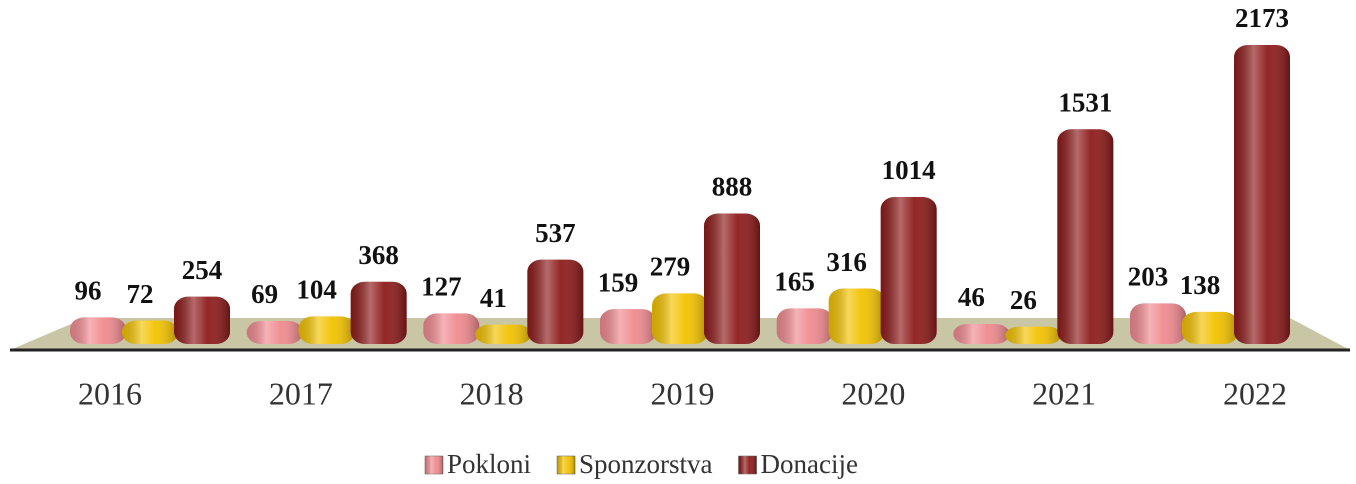 This screenshot has height=484, width=1356. Describe the element at coordinates (794, 282) in the screenshot. I see `data-label: 165` at that location.